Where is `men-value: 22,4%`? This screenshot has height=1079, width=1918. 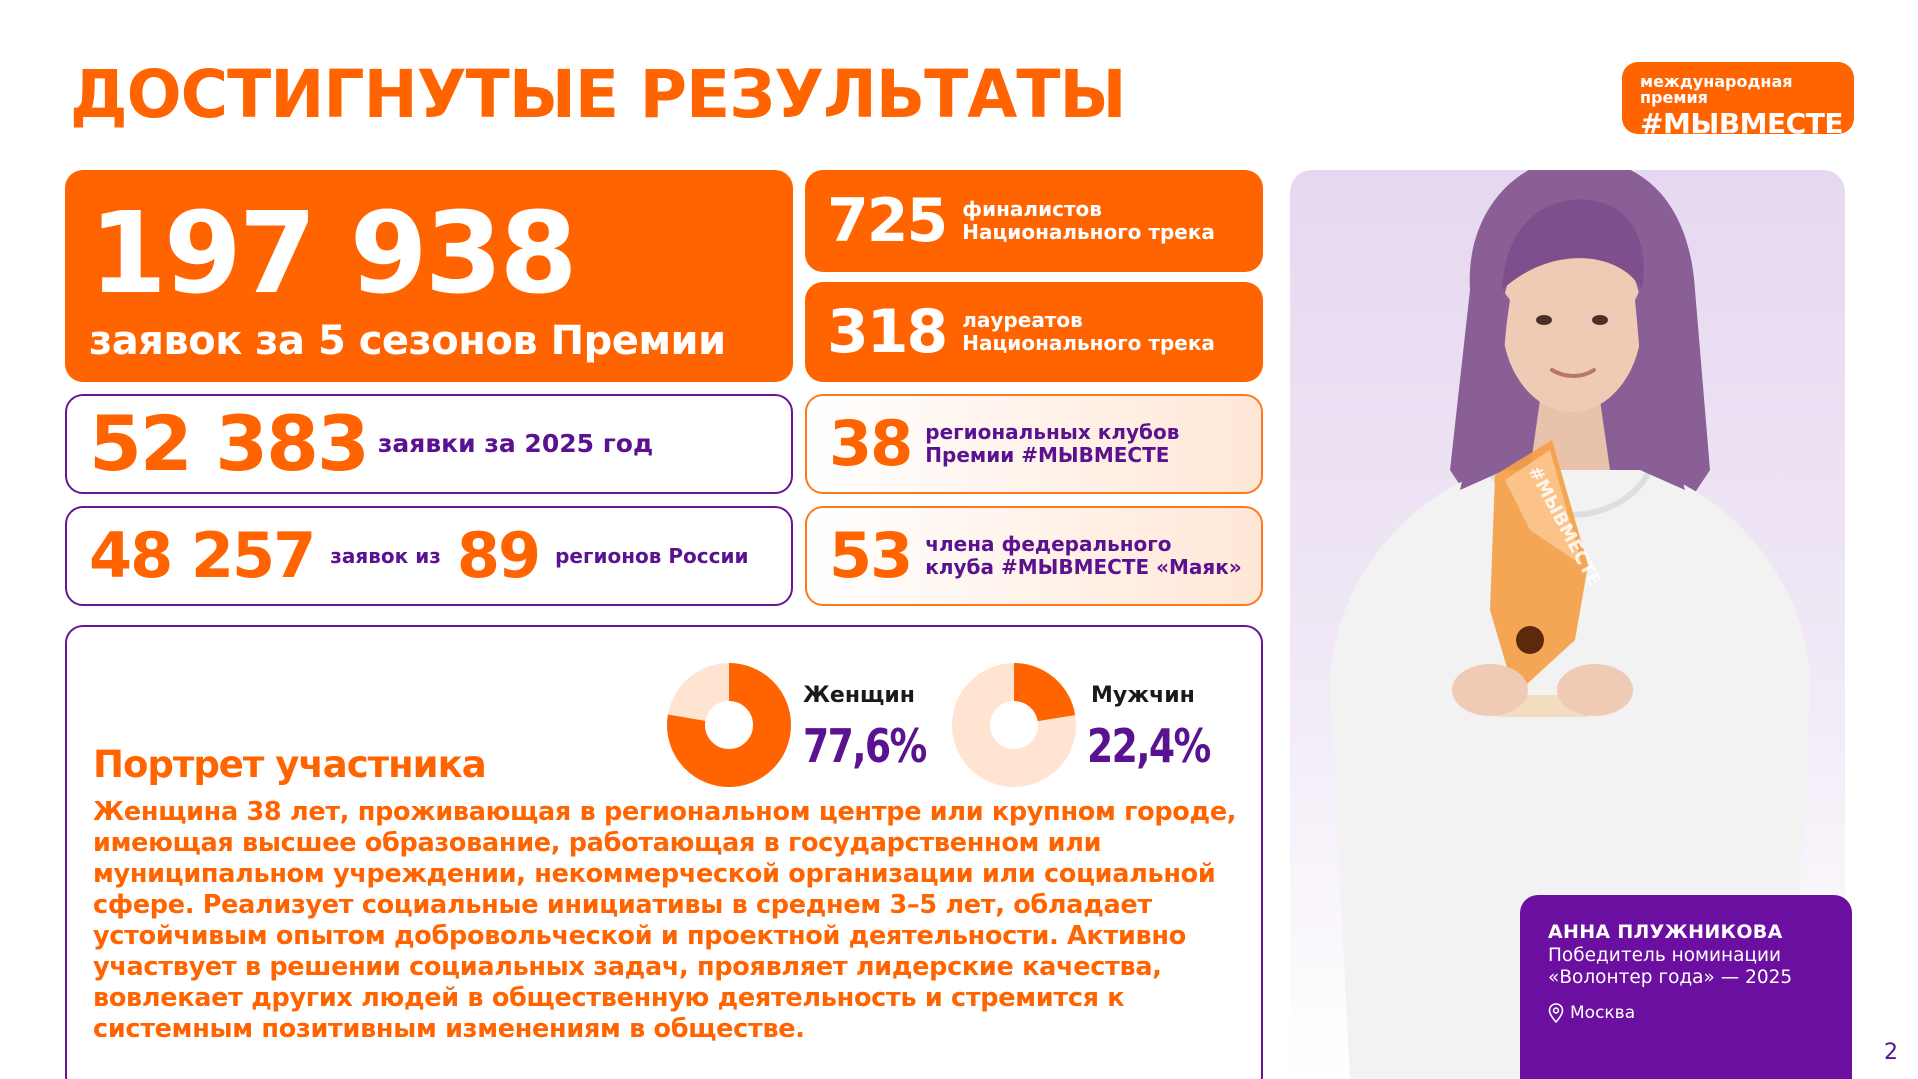
men-value: 22,4% is located at coordinates (1149, 746).